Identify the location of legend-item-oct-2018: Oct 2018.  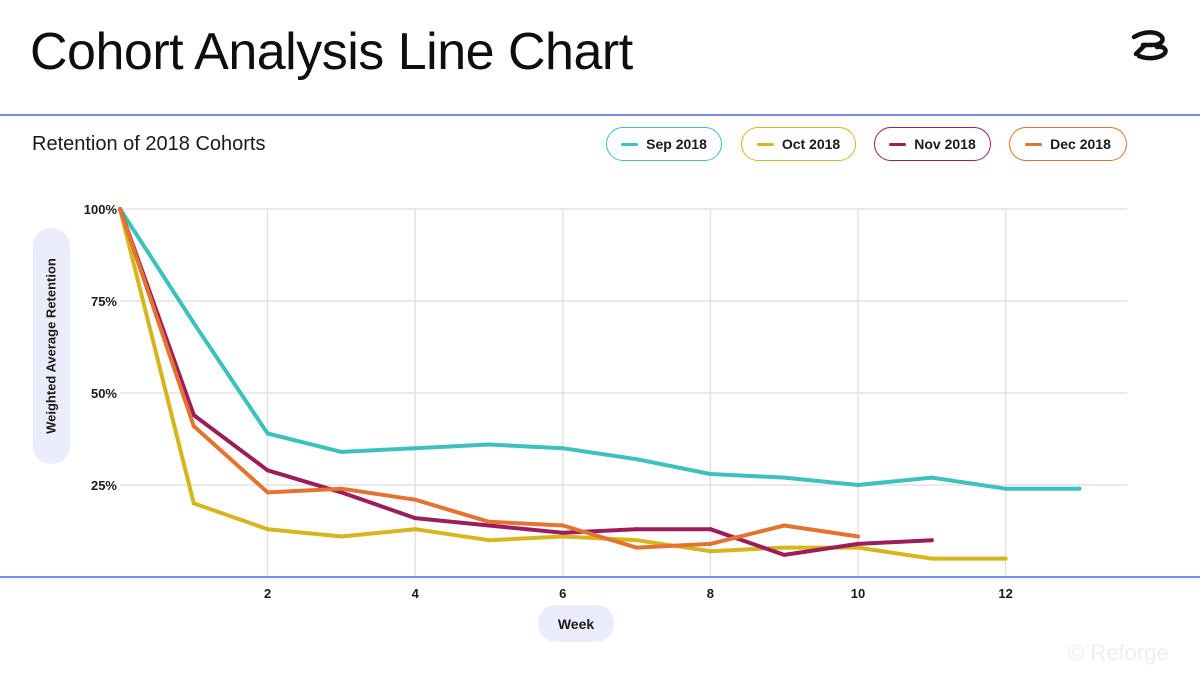
(798, 144).